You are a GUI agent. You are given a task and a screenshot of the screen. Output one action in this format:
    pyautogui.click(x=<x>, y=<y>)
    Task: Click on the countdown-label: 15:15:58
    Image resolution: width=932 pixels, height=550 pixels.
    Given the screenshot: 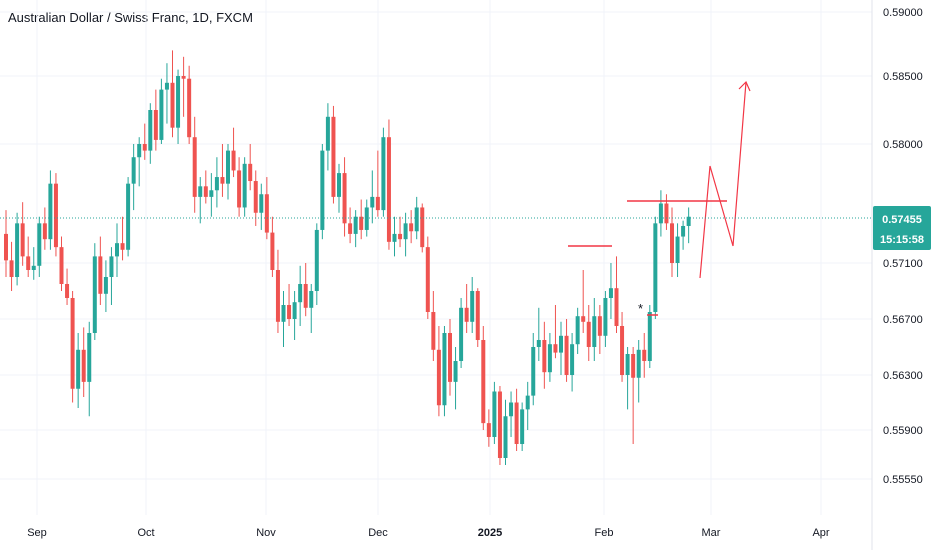 What is the action you would take?
    pyautogui.click(x=902, y=240)
    